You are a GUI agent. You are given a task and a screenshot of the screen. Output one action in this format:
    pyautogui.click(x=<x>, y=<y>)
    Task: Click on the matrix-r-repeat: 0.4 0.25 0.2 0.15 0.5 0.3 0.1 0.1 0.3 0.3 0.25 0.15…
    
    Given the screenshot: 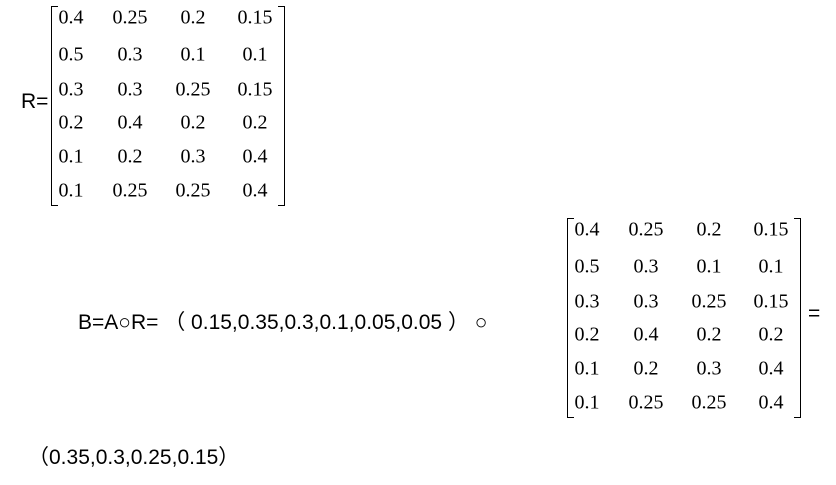 What is the action you would take?
    pyautogui.click(x=684, y=318)
    